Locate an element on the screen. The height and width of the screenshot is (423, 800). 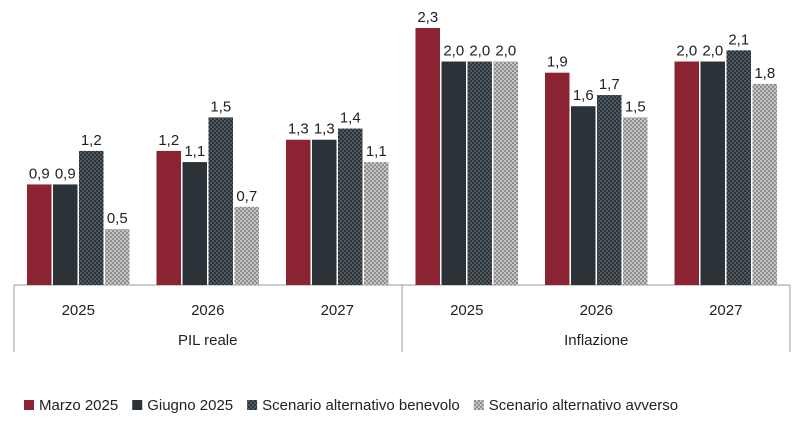
bar-scenario-alternativo-benevolo-pil-reale-2025 is located at coordinates (91, 217).